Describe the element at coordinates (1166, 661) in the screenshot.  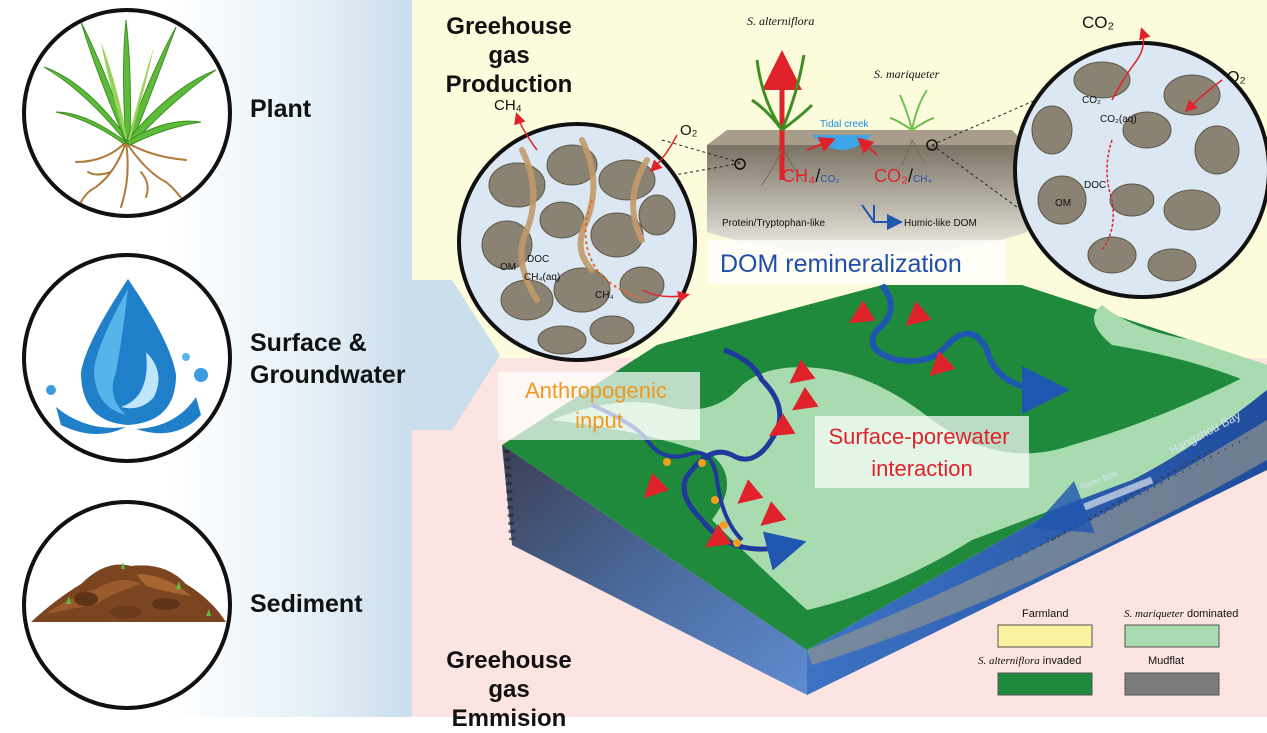
I see `legend-mudflat-label: Mudflat` at that location.